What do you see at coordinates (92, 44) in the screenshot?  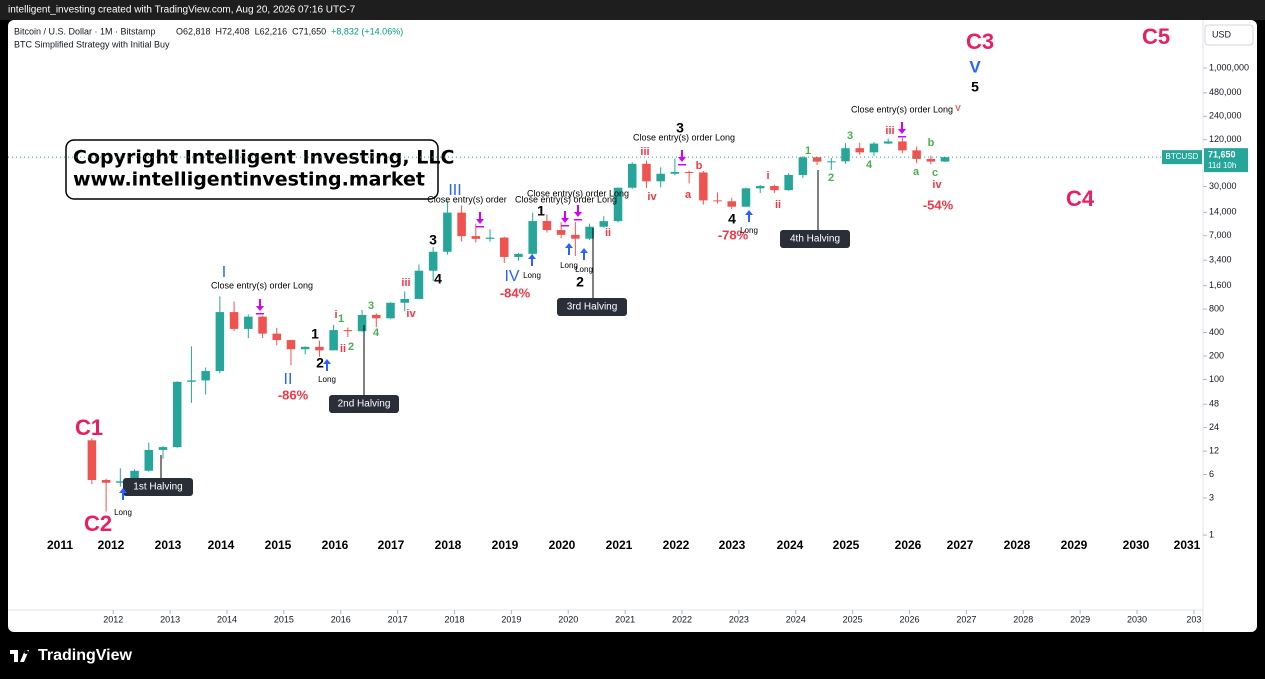 I see `strategy: BTC Simplified Strategy with Initial Buy` at bounding box center [92, 44].